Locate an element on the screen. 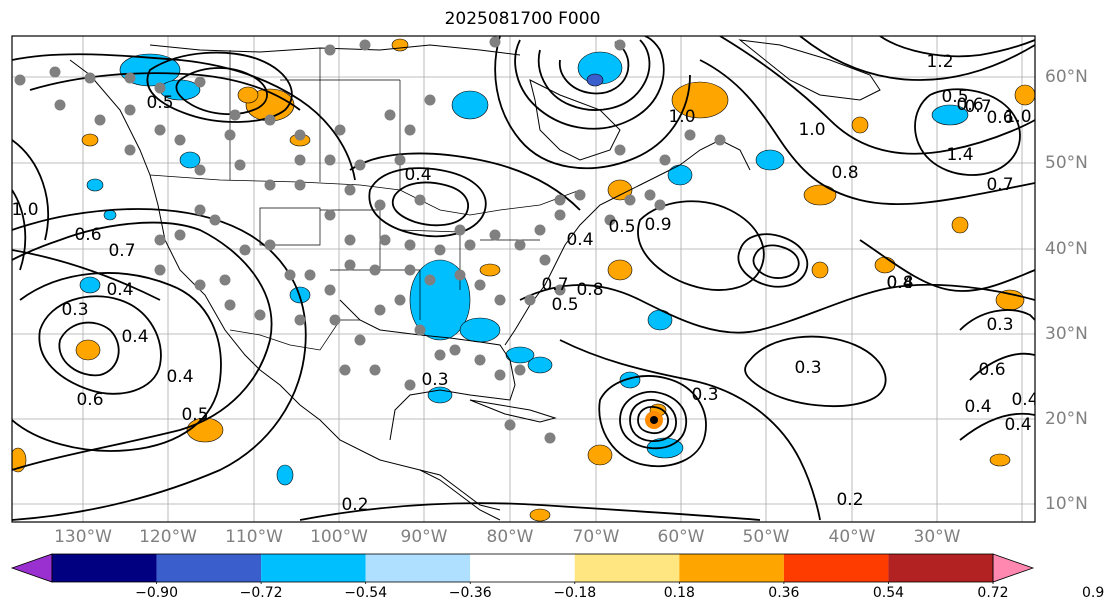  longitude-label: 100°W is located at coordinates (339, 537).